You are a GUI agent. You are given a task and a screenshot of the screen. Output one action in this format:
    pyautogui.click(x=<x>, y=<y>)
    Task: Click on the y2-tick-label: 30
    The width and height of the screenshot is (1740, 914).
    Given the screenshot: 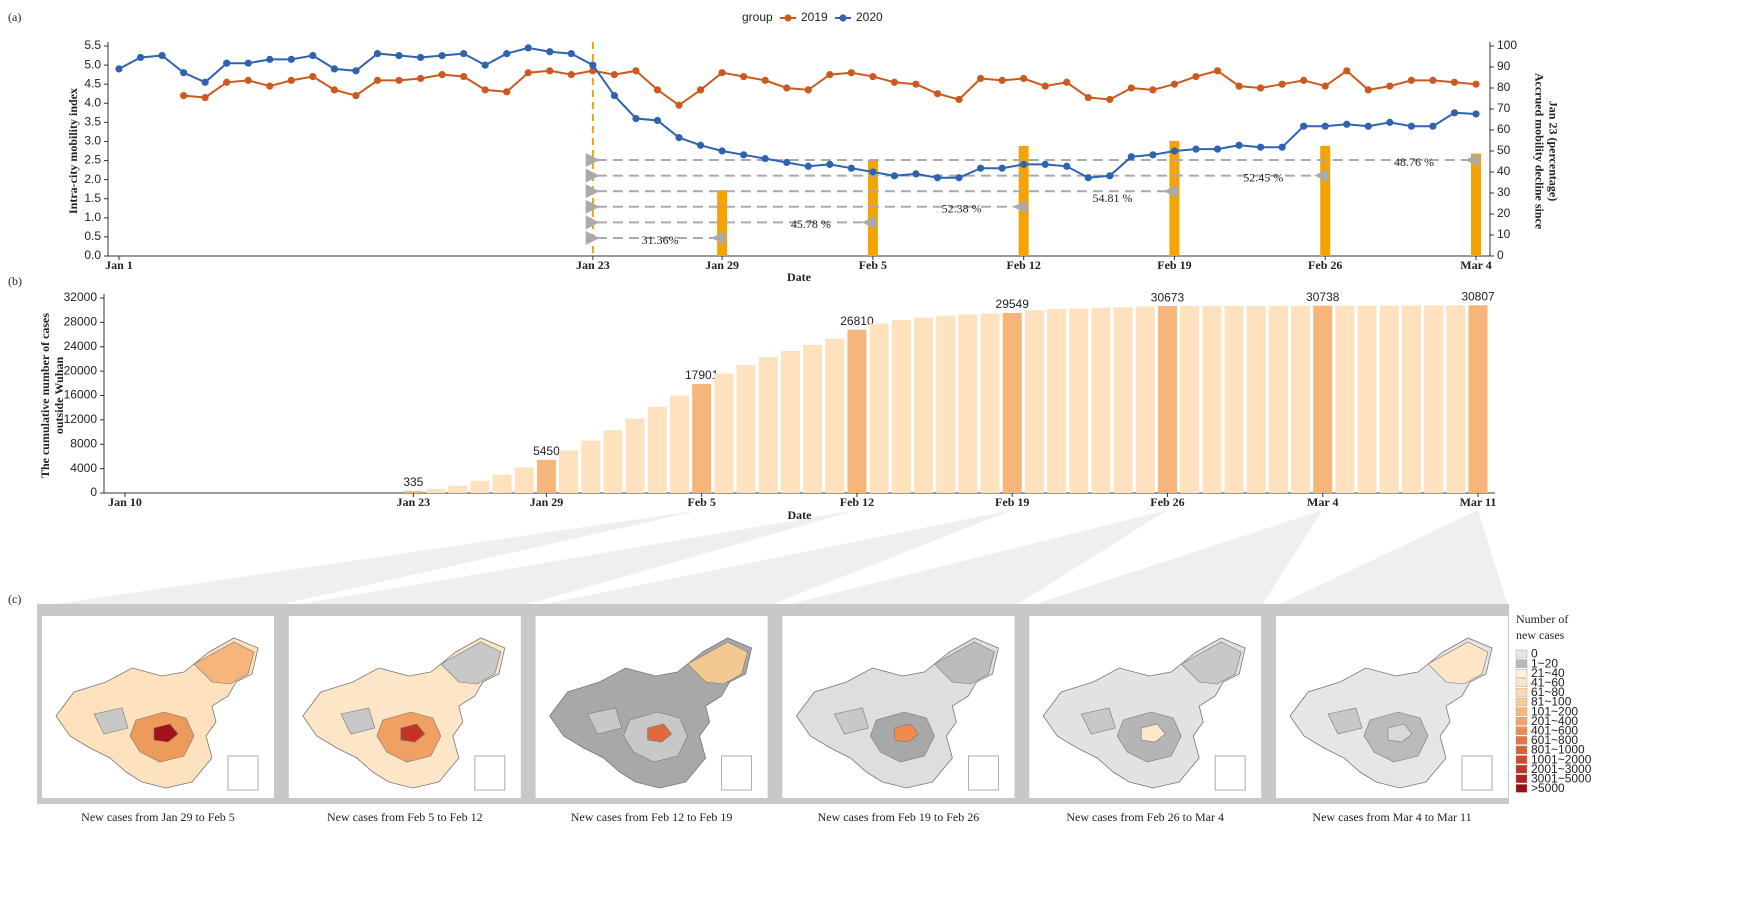 What is the action you would take?
    pyautogui.click(x=1504, y=192)
    